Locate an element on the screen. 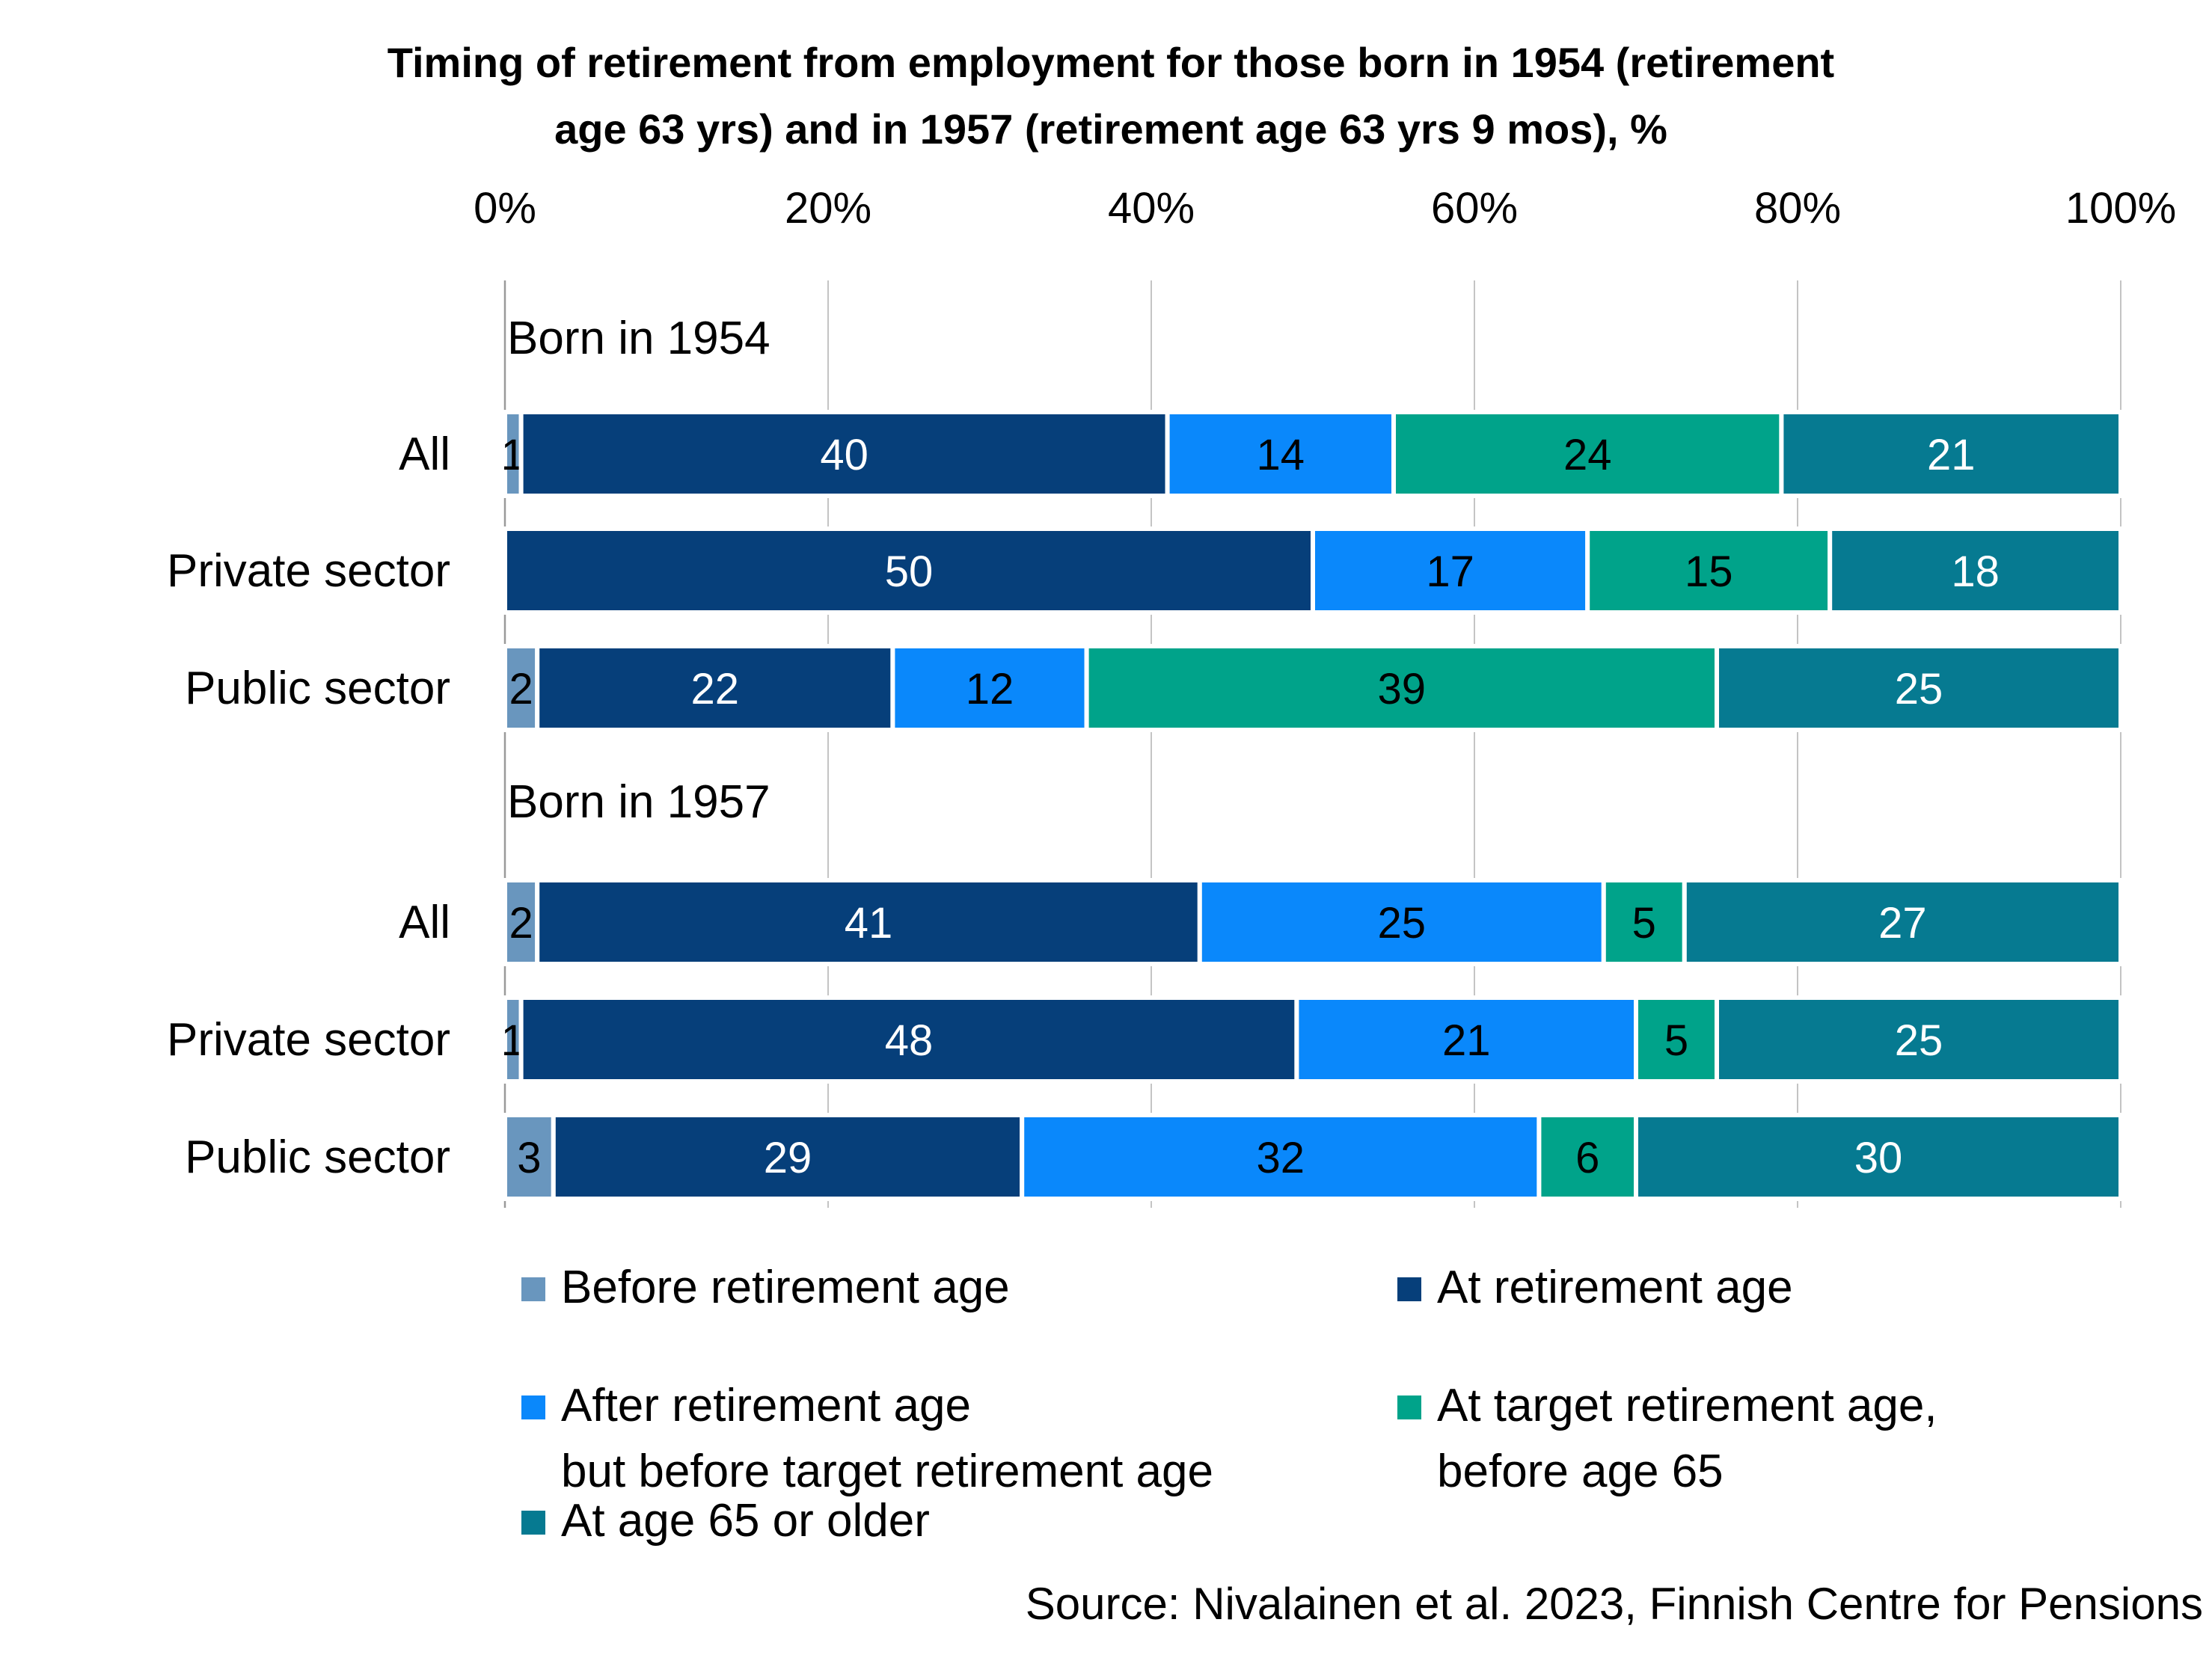 This screenshot has width=2212, height=1655. legend-label: At target retirement age, is located at coordinates (1687, 1405).